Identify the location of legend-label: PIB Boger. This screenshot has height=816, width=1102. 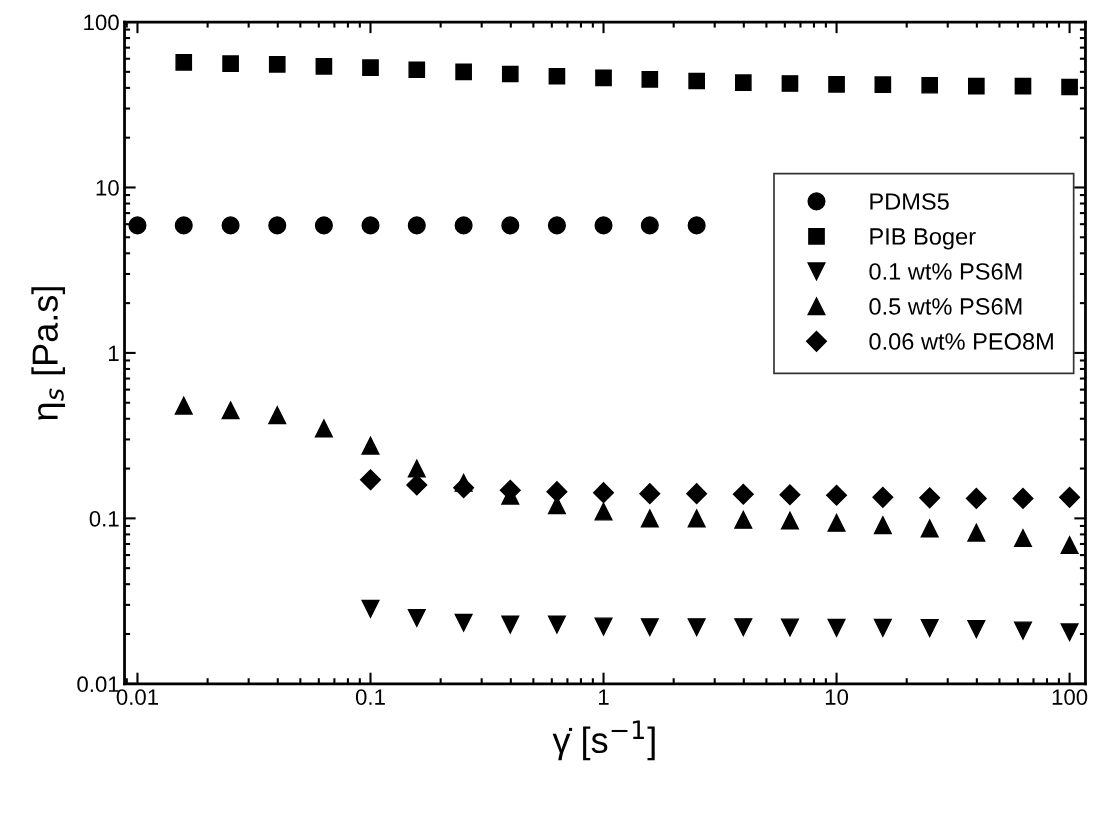
(923, 239).